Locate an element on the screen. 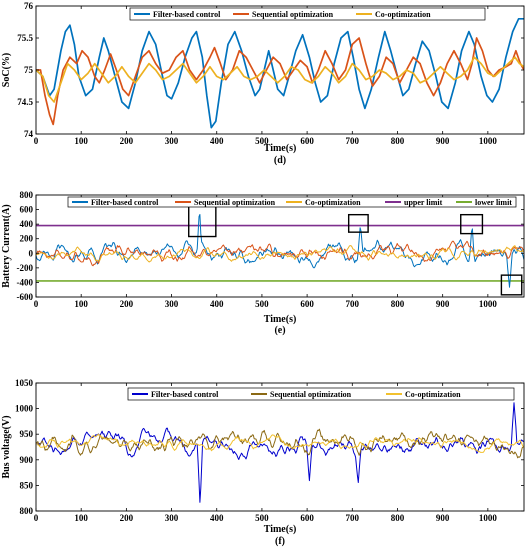 The width and height of the screenshot is (530, 550). y-axis-label: Bus voltage(V) is located at coordinates (6, 446).